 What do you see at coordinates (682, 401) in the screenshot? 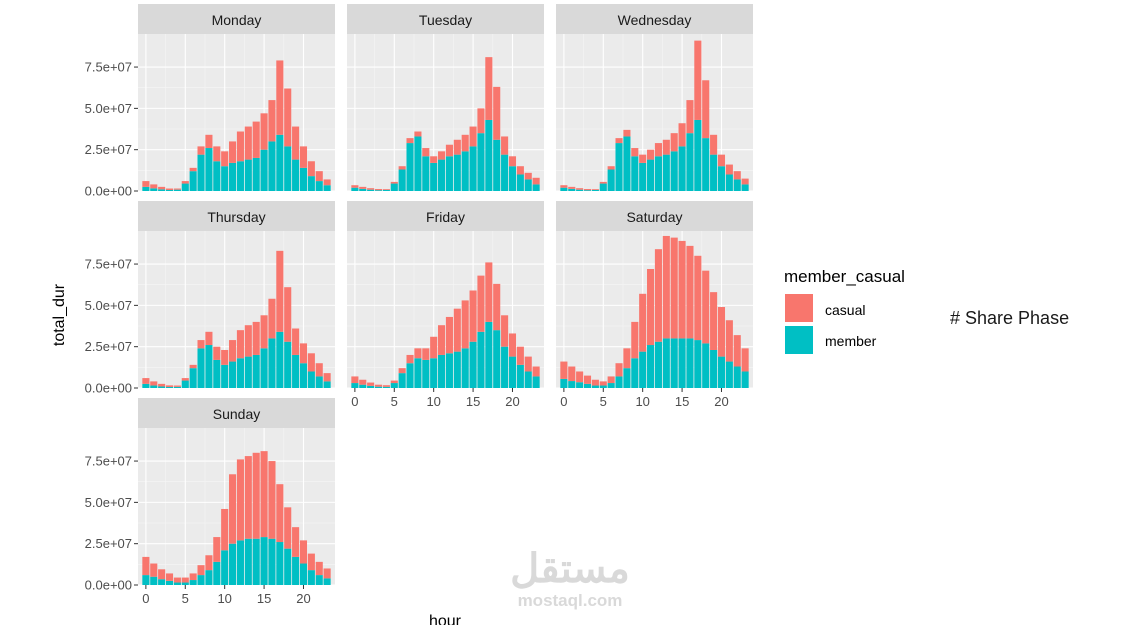
I see `x-tick-label: 15` at bounding box center [682, 401].